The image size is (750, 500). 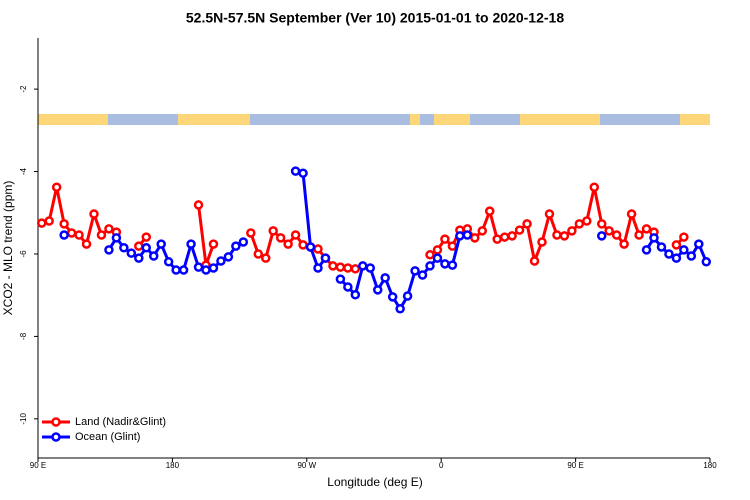 I want to click on legend-label: Ocean (Glint), so click(x=107, y=437).